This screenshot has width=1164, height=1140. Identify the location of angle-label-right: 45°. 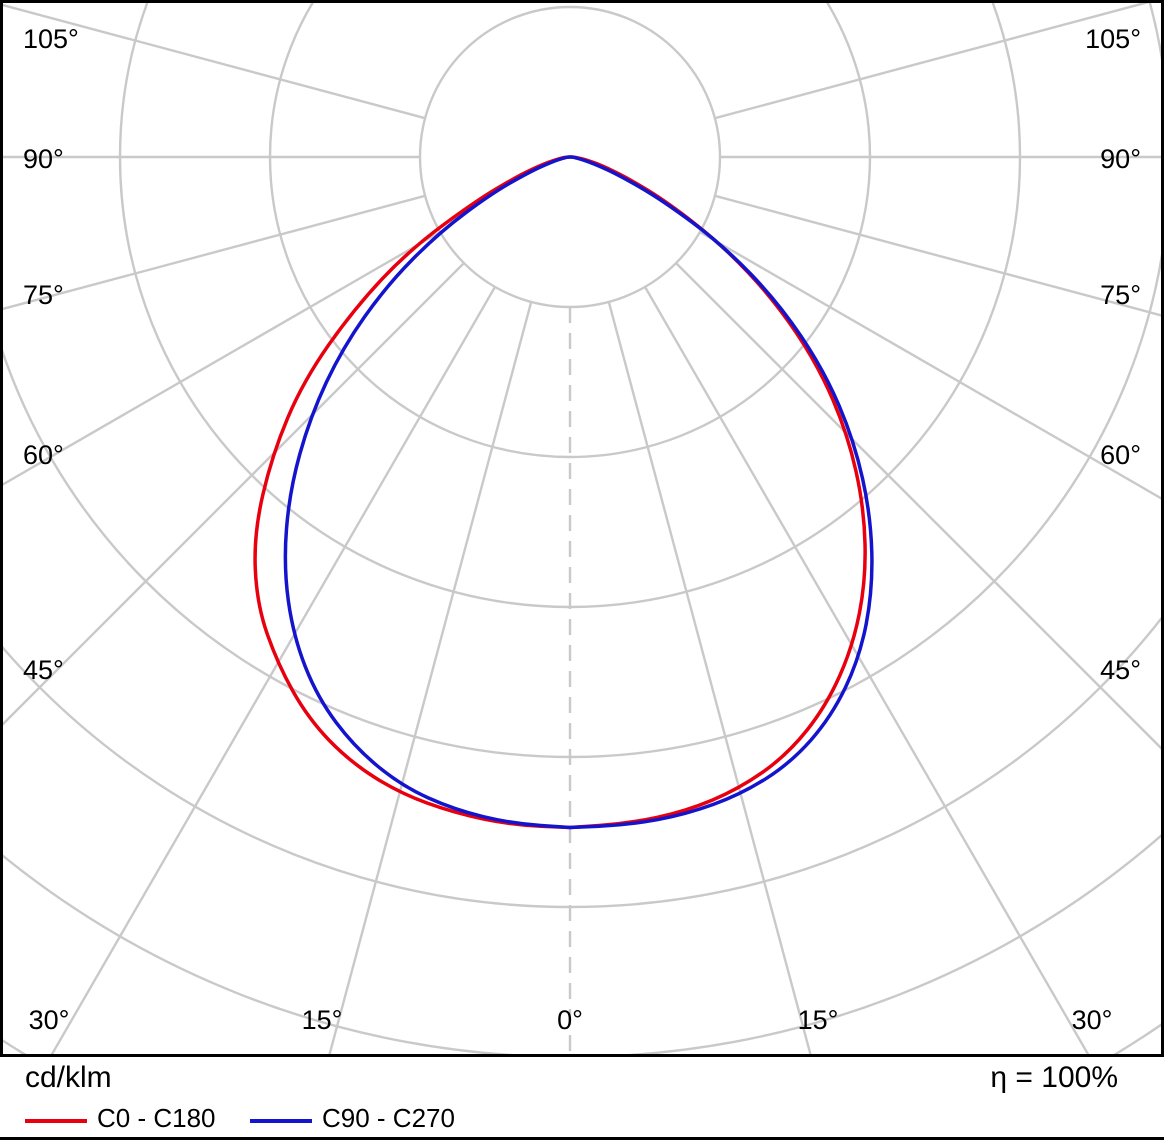
(1120, 670).